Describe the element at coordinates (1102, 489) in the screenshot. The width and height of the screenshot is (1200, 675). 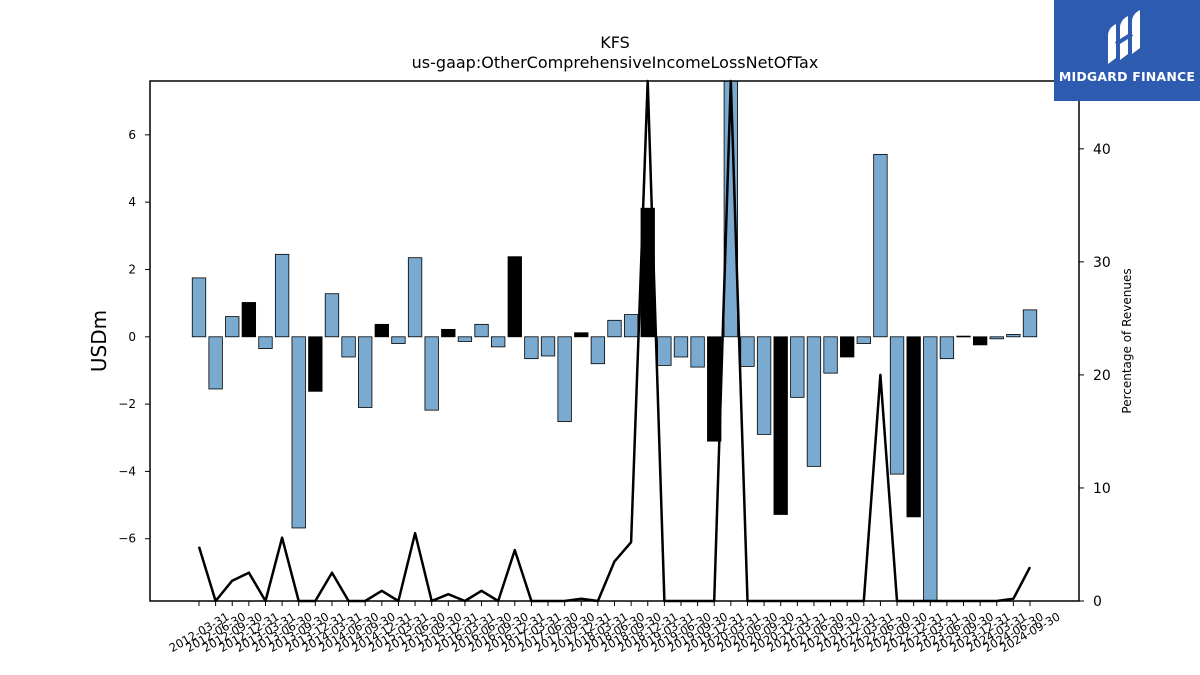
I see `y2-tick-label: 10` at that location.